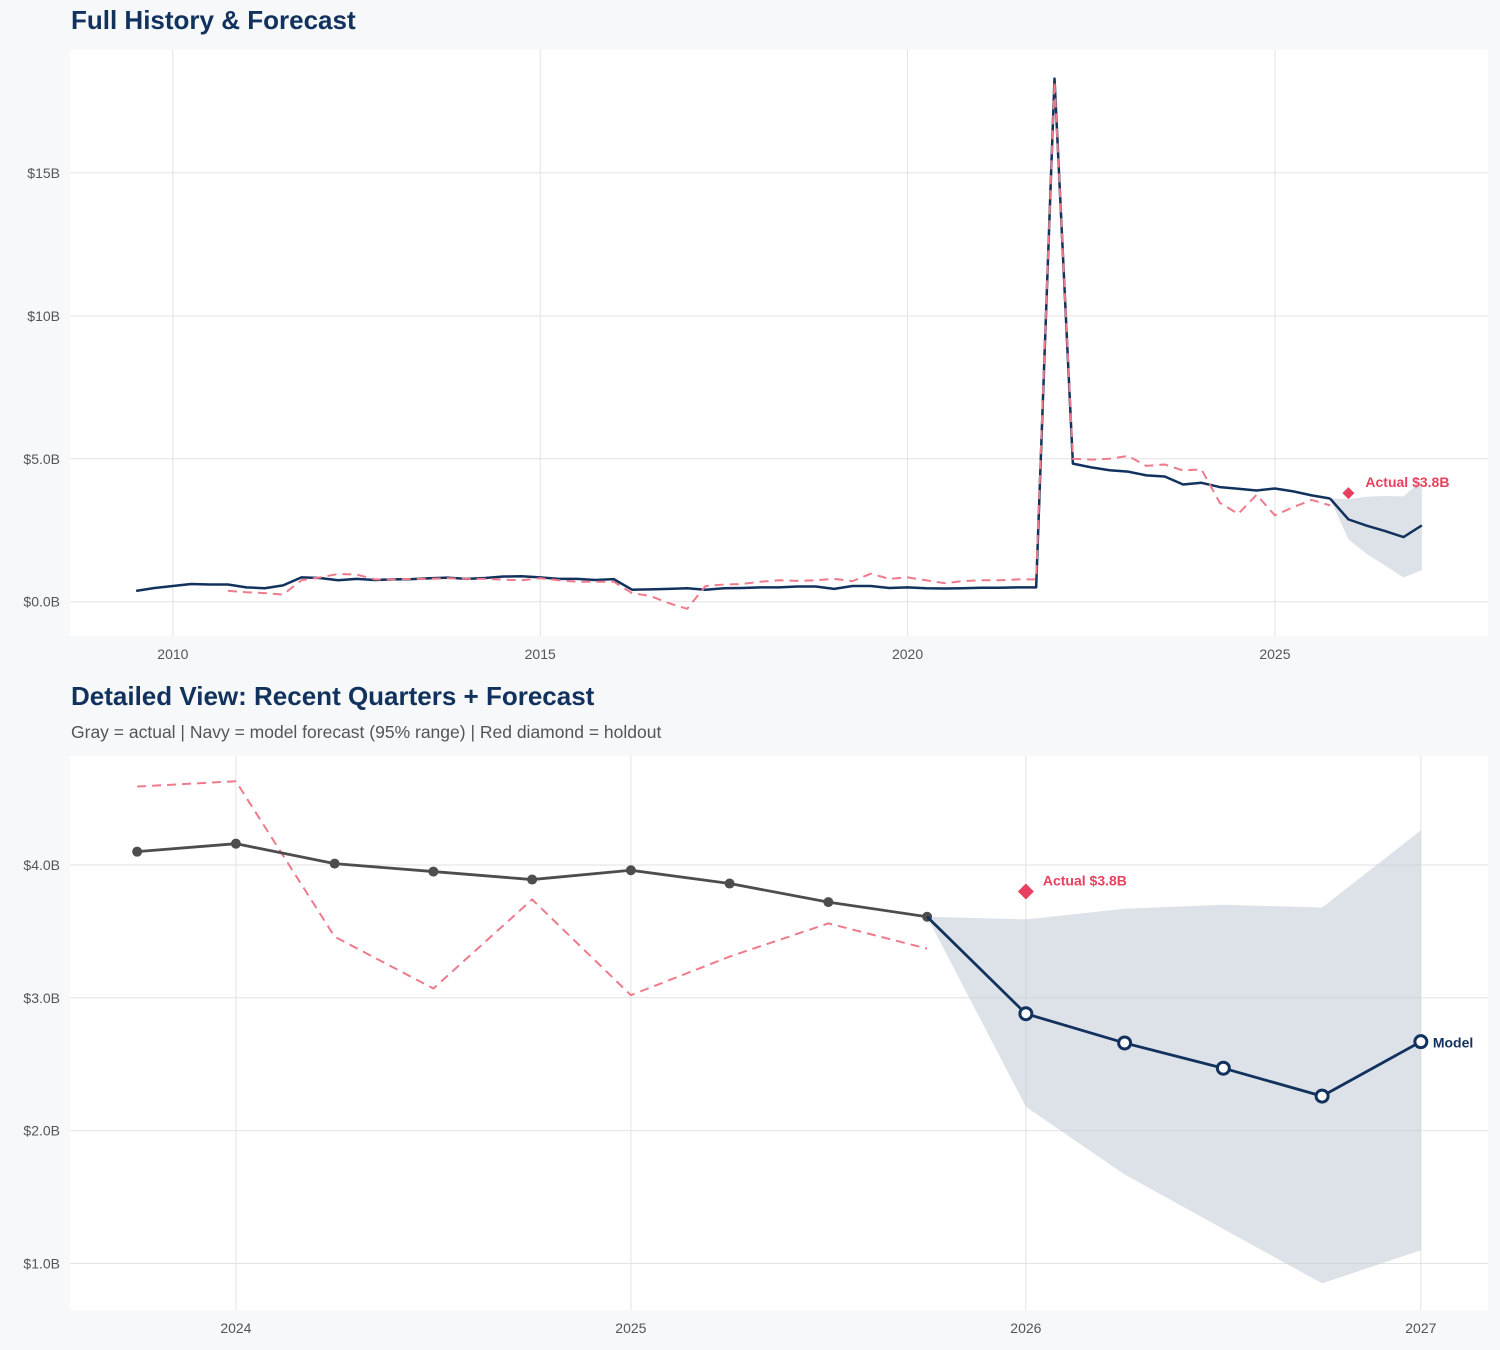 The image size is (1500, 1350). What do you see at coordinates (41, 1264) in the screenshot?
I see `y-tick-label: $1.0B` at bounding box center [41, 1264].